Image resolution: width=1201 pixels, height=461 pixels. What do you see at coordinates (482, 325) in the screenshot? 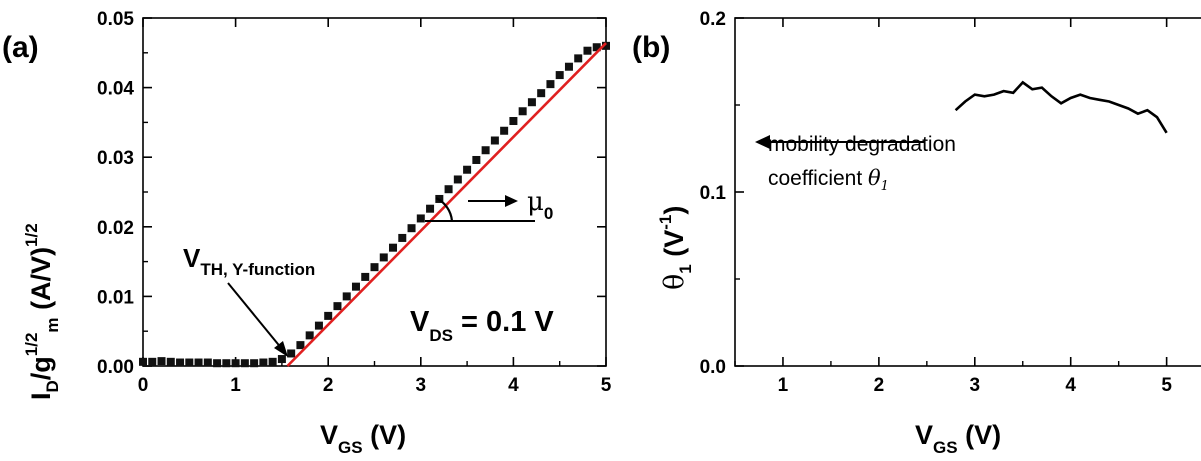
I see `vds-annotation: VDS = 0.1 V` at bounding box center [482, 325].